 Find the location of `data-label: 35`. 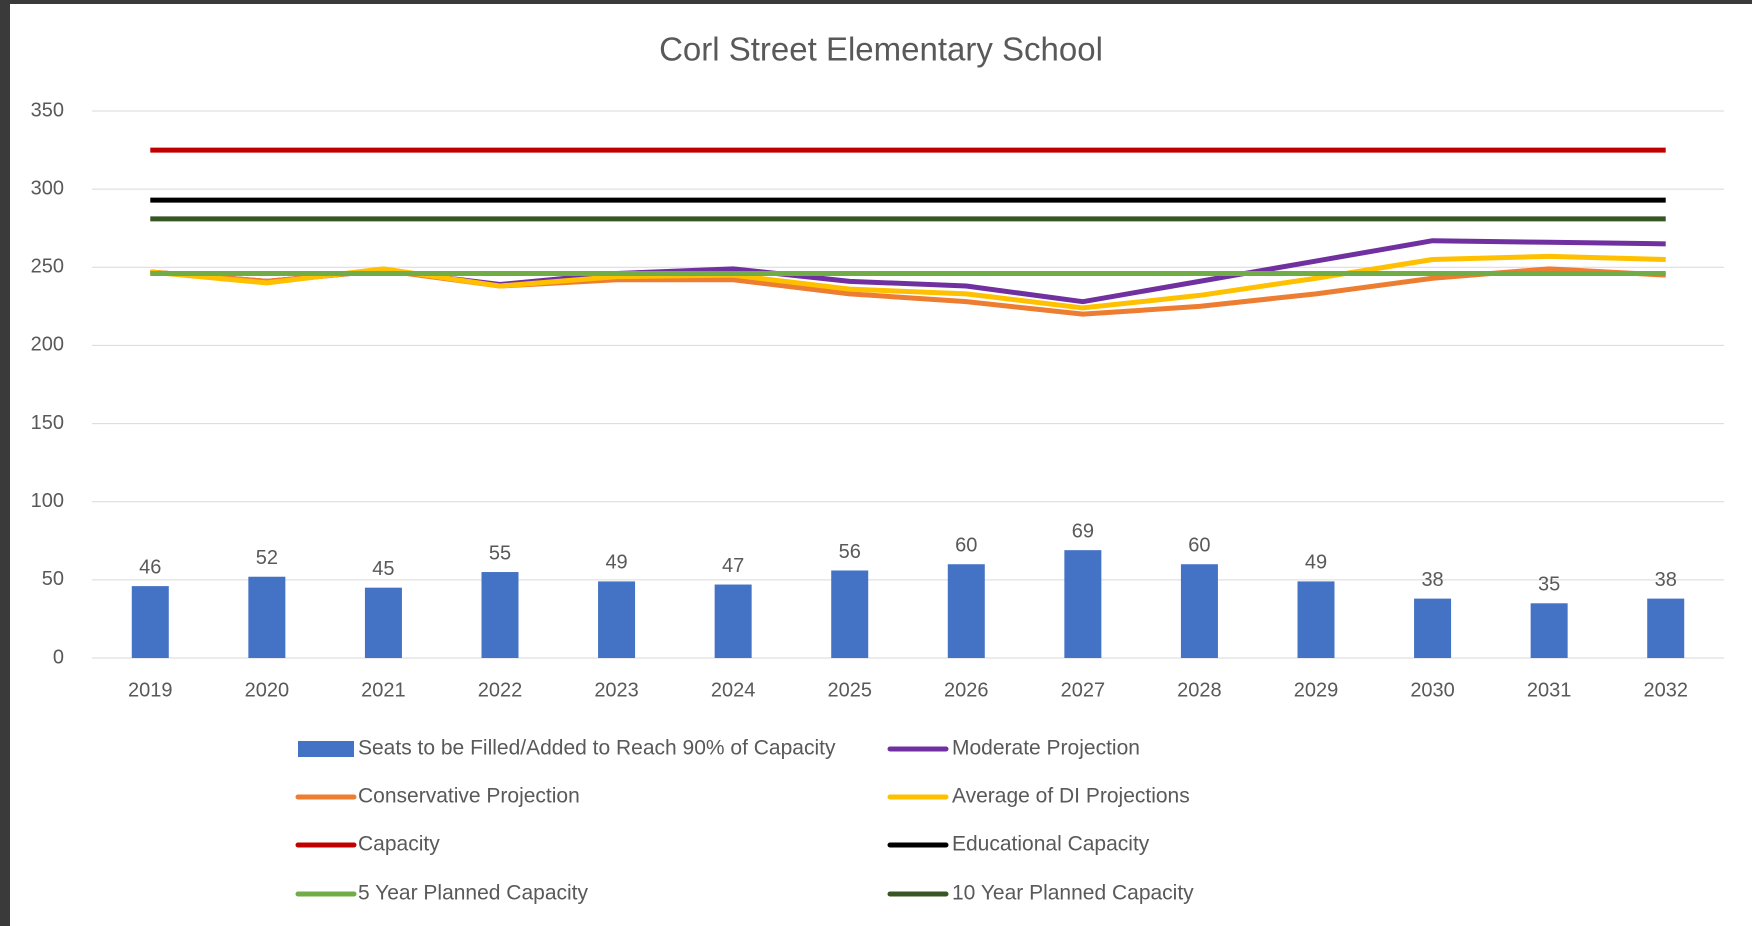

data-label: 35 is located at coordinates (1549, 585).